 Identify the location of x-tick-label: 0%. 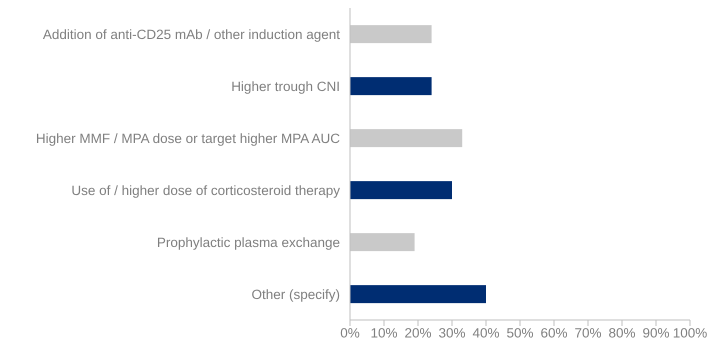
(350, 333).